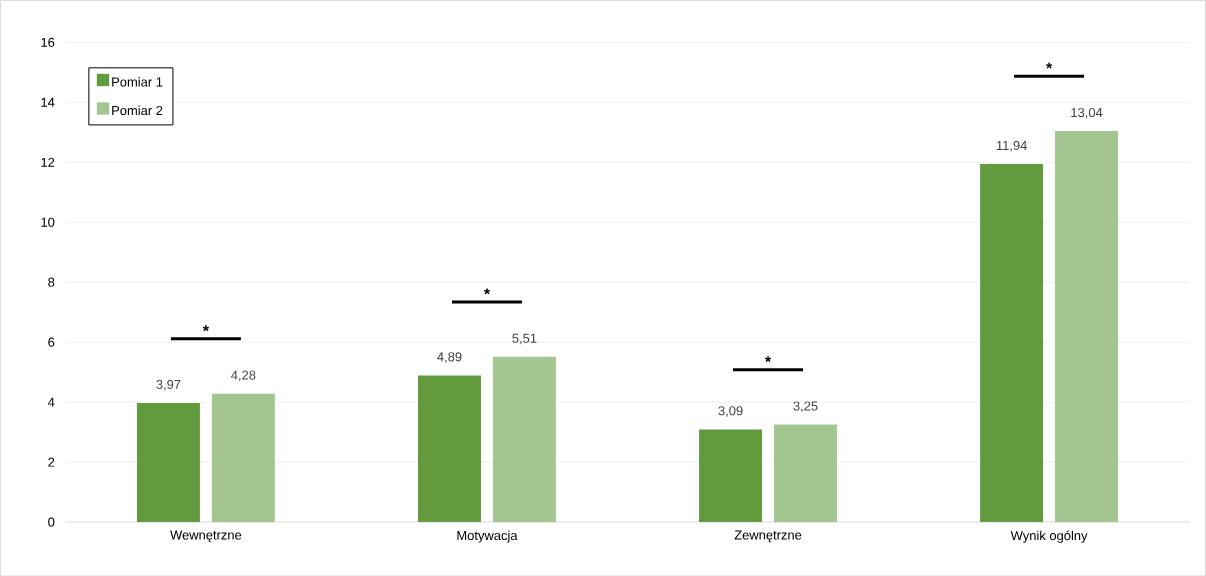  Describe the element at coordinates (1011, 146) in the screenshot. I see `data-label: 11,94` at that location.